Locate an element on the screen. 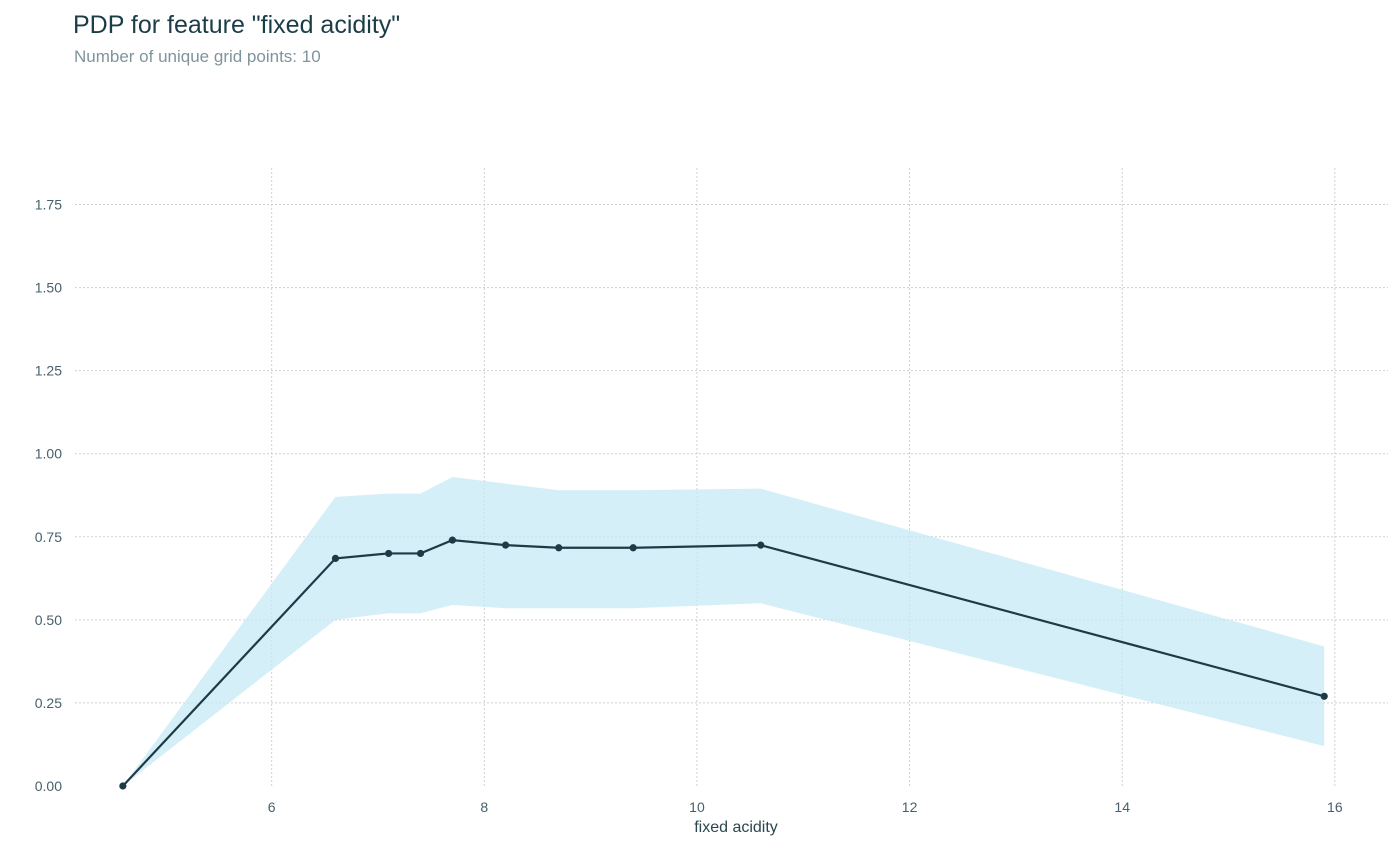 Image resolution: width=1400 pixels, height=851 pixels. x-tick-label: 6 is located at coordinates (272, 807).